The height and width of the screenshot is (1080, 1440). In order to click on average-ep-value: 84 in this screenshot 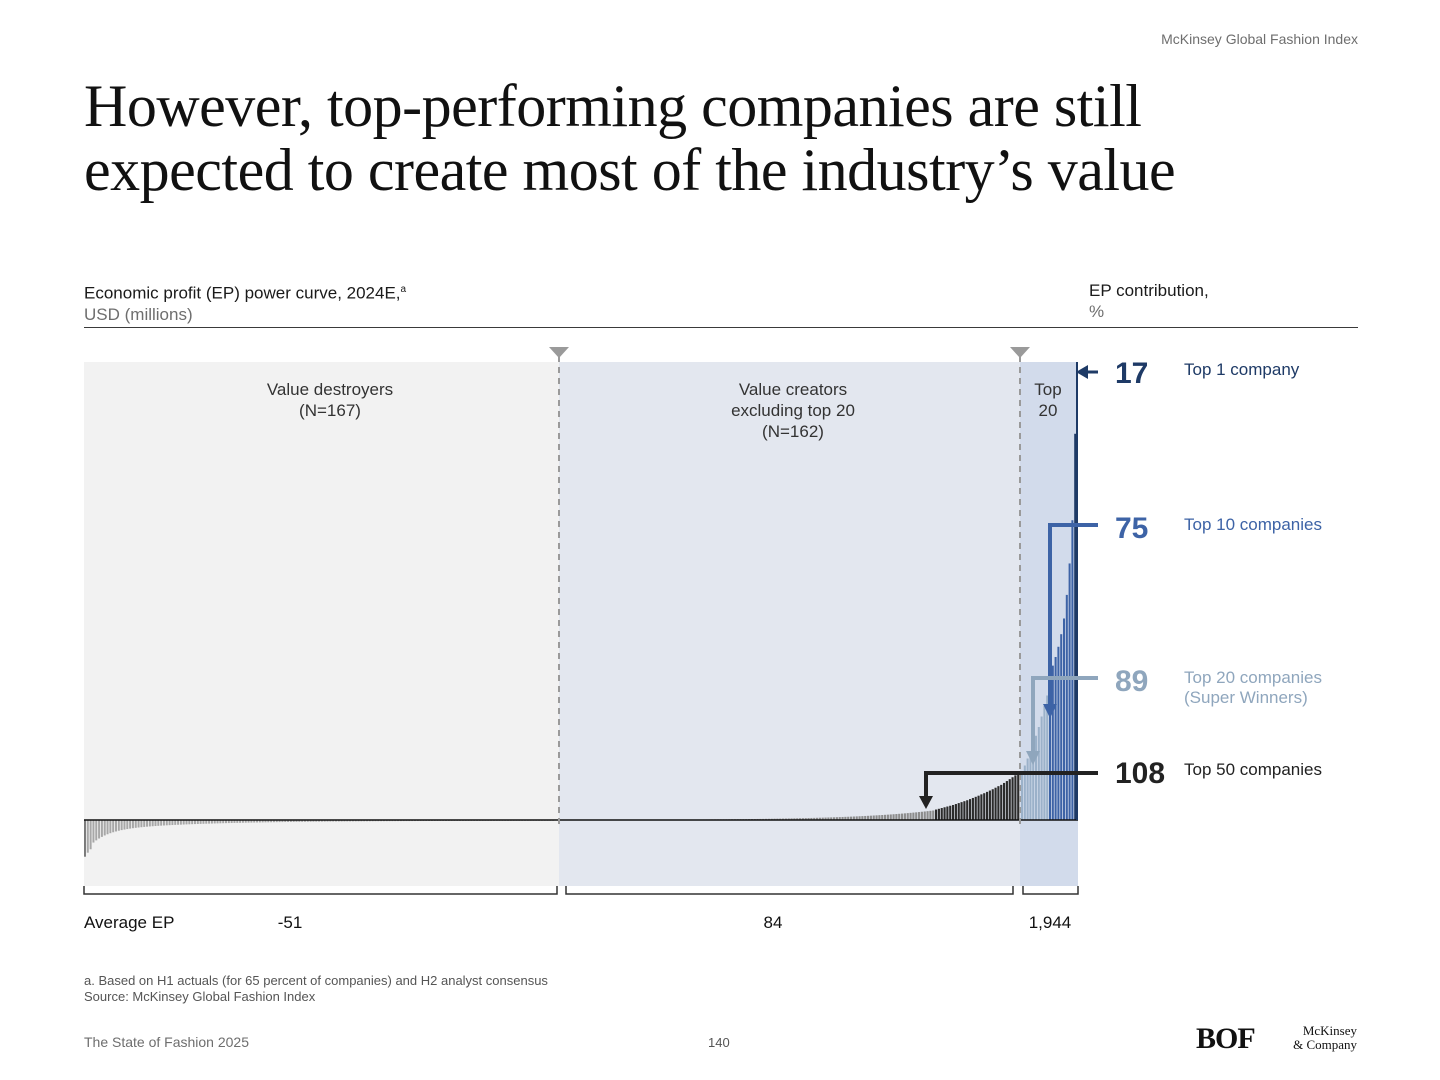, I will do `click(773, 922)`.